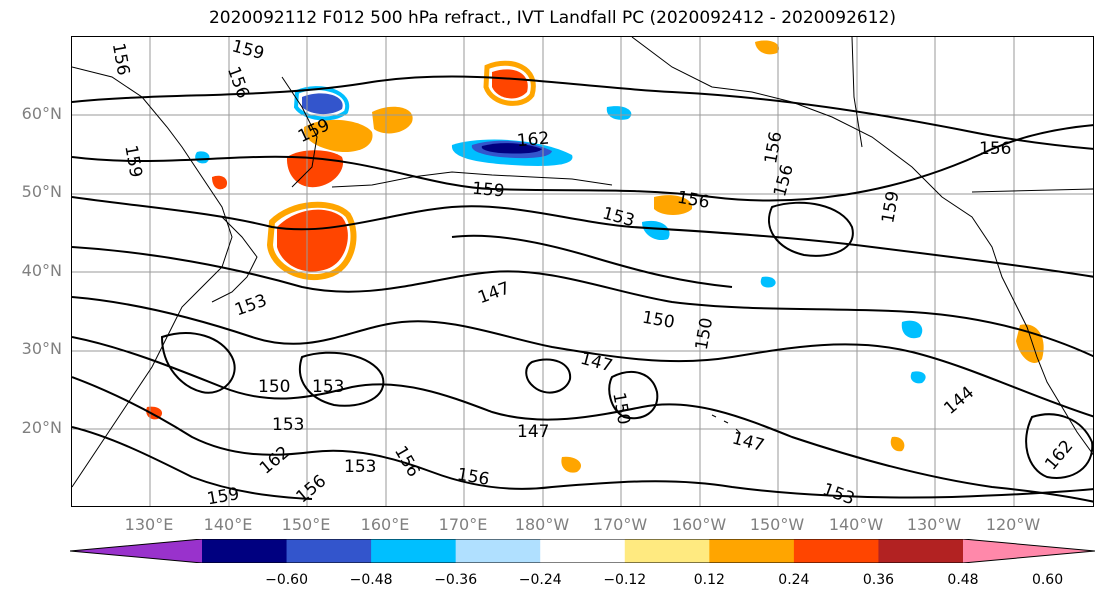 This screenshot has height=601, width=1105. Describe the element at coordinates (41, 270) in the screenshot. I see `latitude-label-40n: 40°N` at that location.